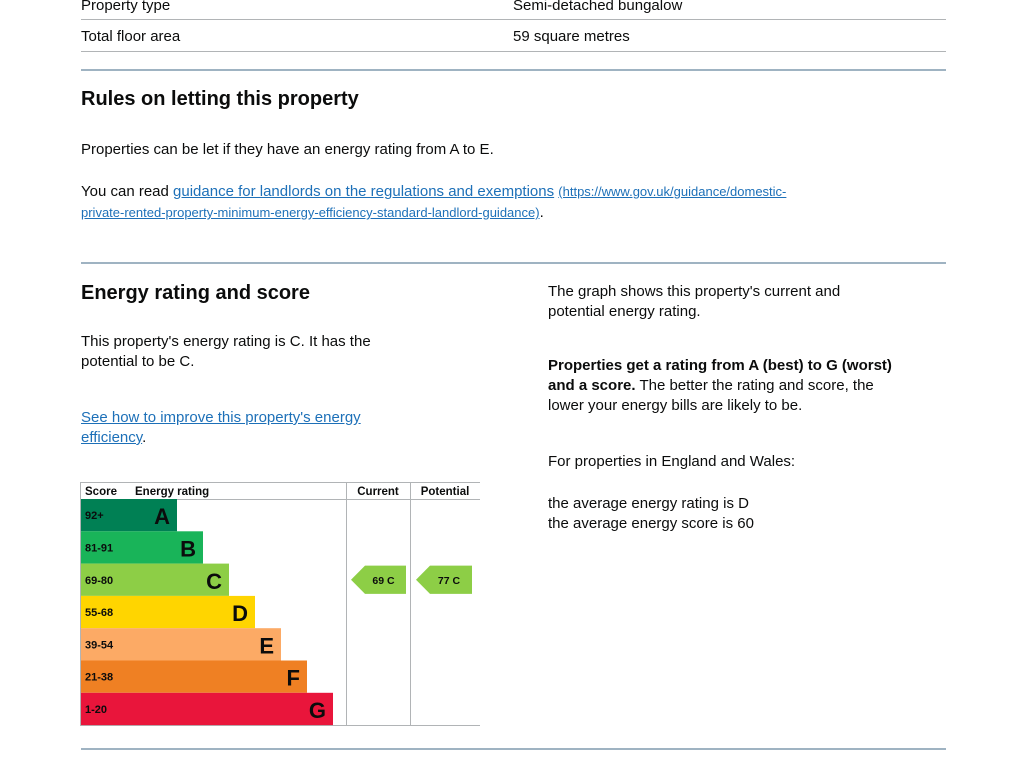  What do you see at coordinates (266, 645) in the screenshot?
I see `band-letter-E: E` at bounding box center [266, 645].